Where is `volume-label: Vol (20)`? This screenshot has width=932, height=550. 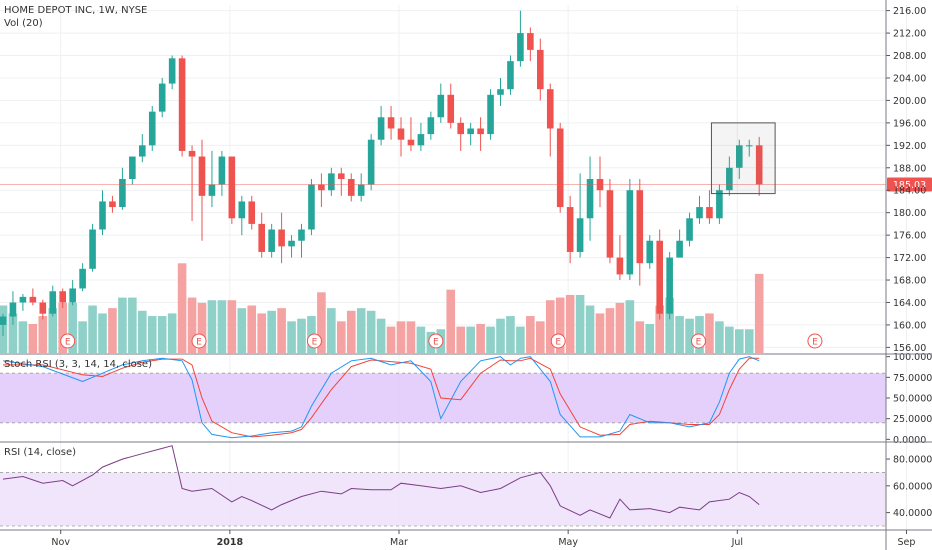
volume-label: Vol (20) is located at coordinates (23, 23).